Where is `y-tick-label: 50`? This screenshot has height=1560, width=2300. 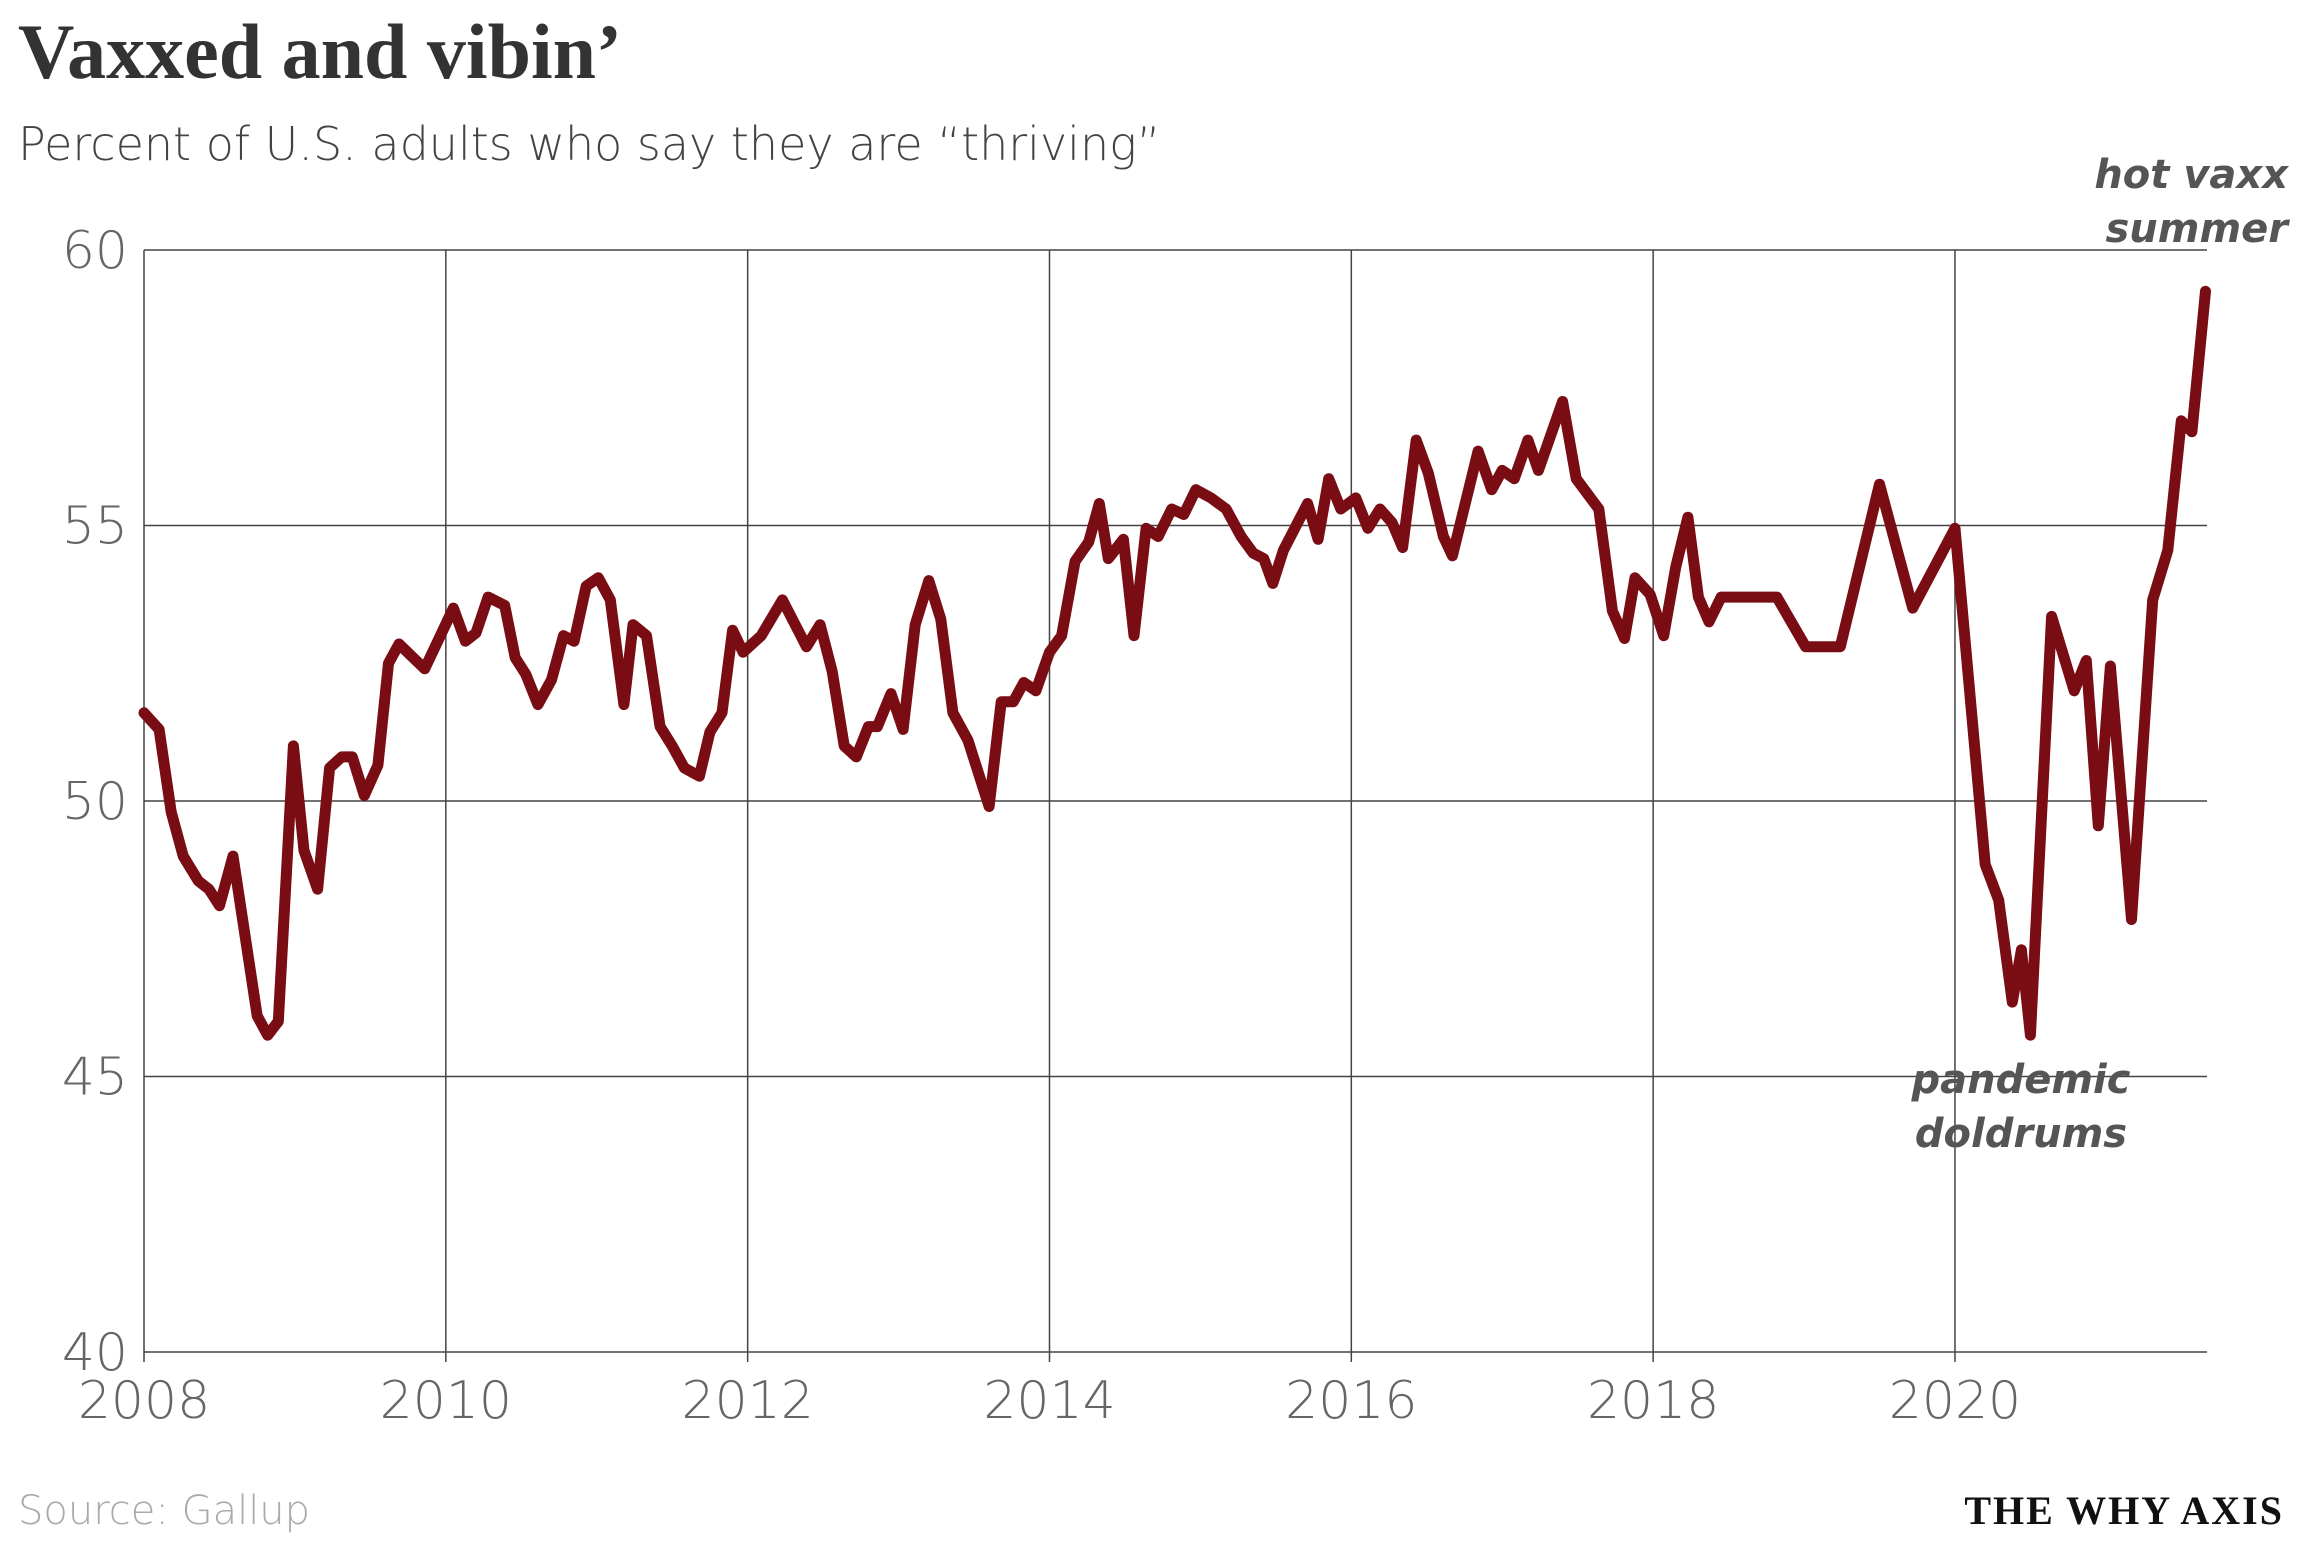
y-tick-label: 50 is located at coordinates (95, 802).